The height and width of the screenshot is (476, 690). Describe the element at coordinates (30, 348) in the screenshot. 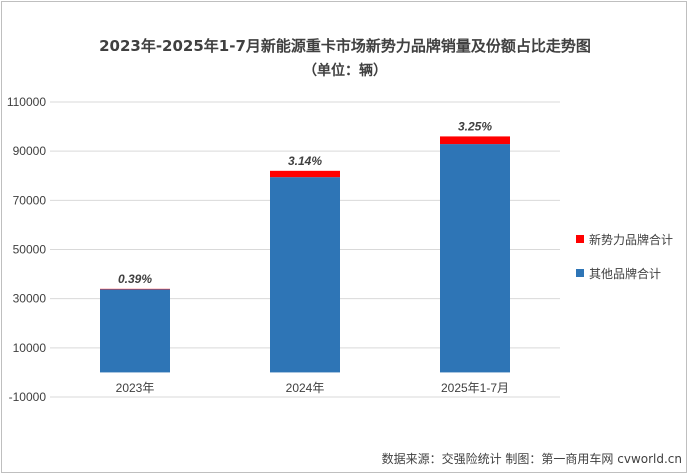

I see `y-tick-label: 10000` at that location.